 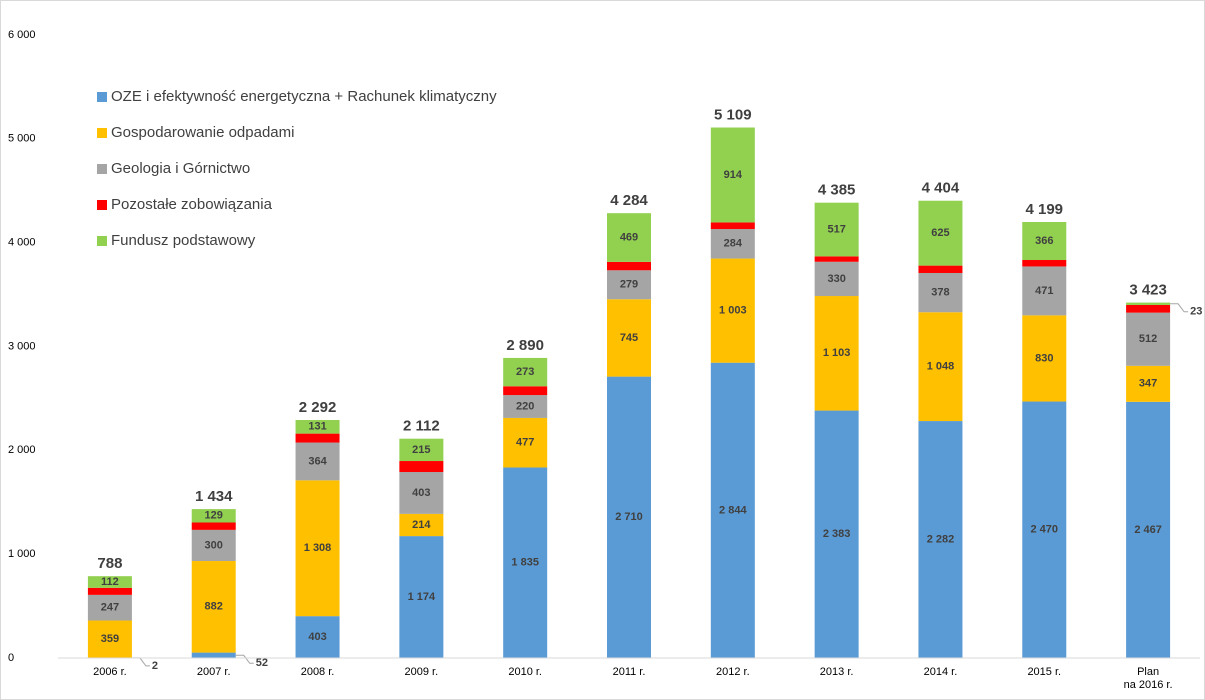 I want to click on data-label: 1 048, so click(x=941, y=367).